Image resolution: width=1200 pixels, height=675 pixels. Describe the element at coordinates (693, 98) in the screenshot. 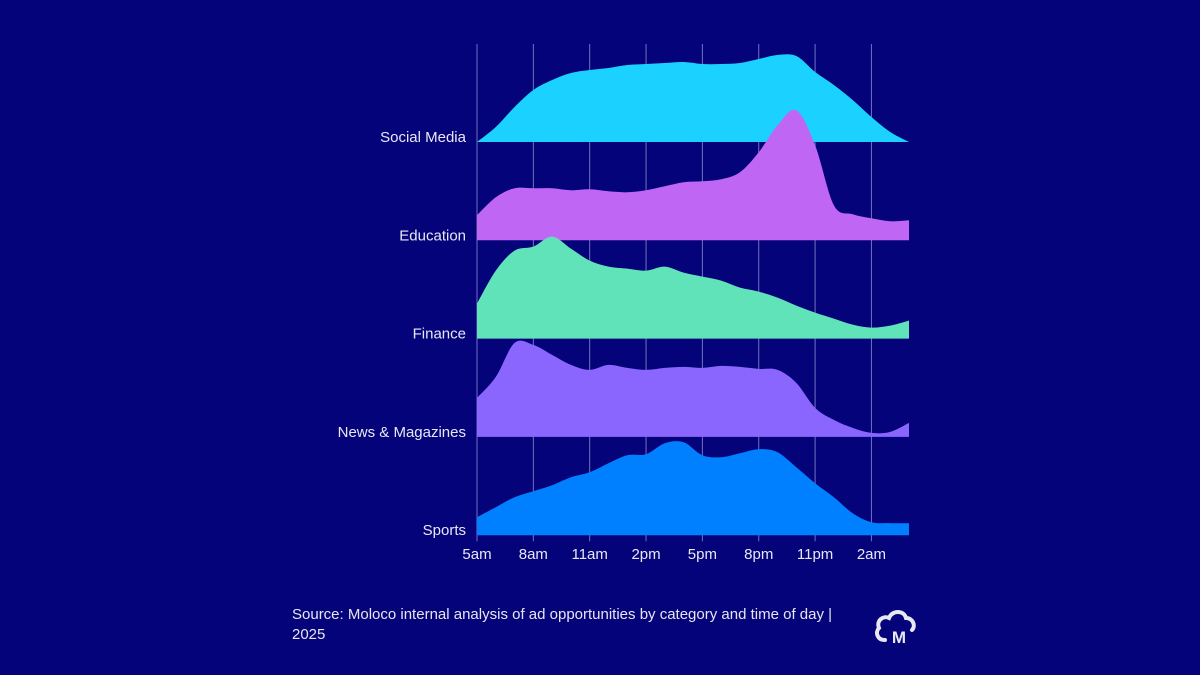

I see `ridge-social-media` at that location.